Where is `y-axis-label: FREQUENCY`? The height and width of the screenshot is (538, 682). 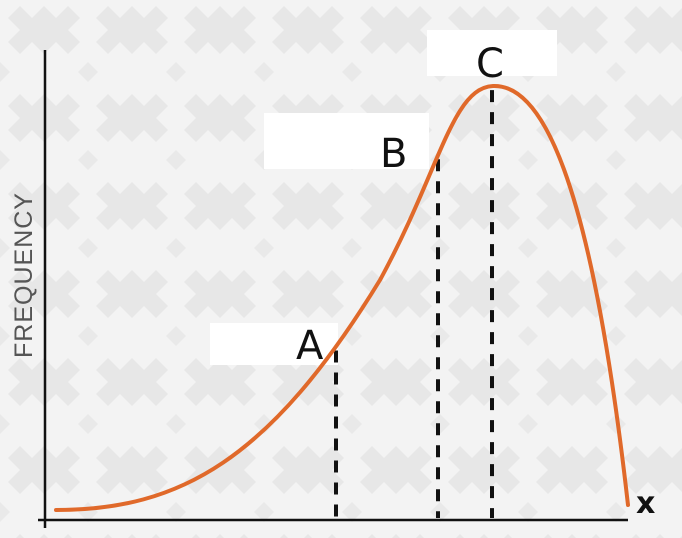
y-axis-label: FREQUENCY is located at coordinates (24, 275).